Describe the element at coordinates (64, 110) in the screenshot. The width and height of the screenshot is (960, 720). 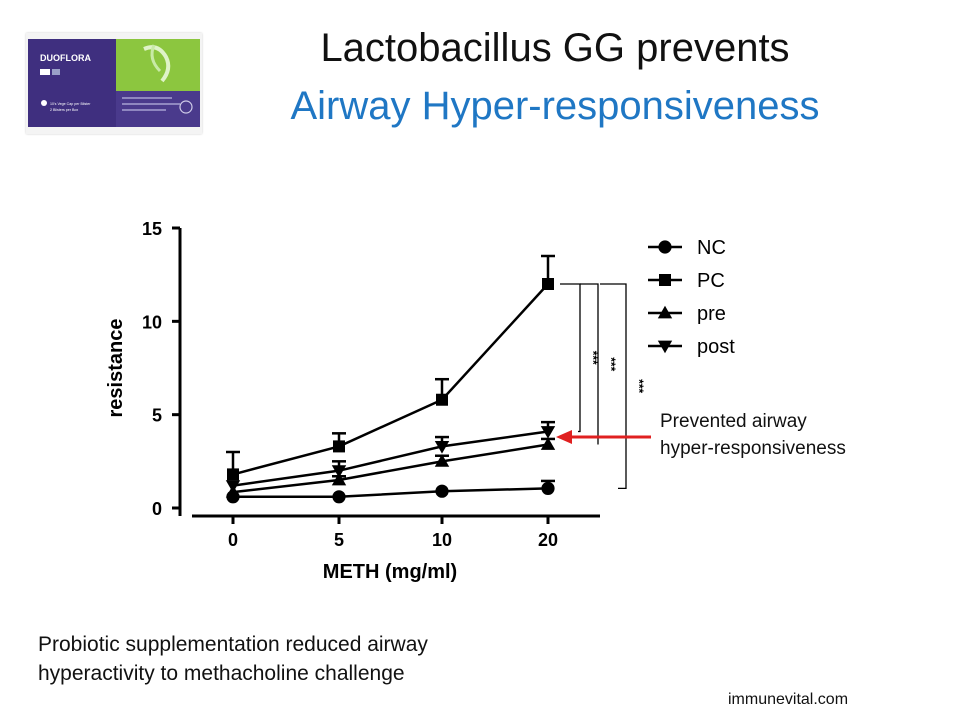
I see `product-text-2: 2 Blisters per Box` at that location.